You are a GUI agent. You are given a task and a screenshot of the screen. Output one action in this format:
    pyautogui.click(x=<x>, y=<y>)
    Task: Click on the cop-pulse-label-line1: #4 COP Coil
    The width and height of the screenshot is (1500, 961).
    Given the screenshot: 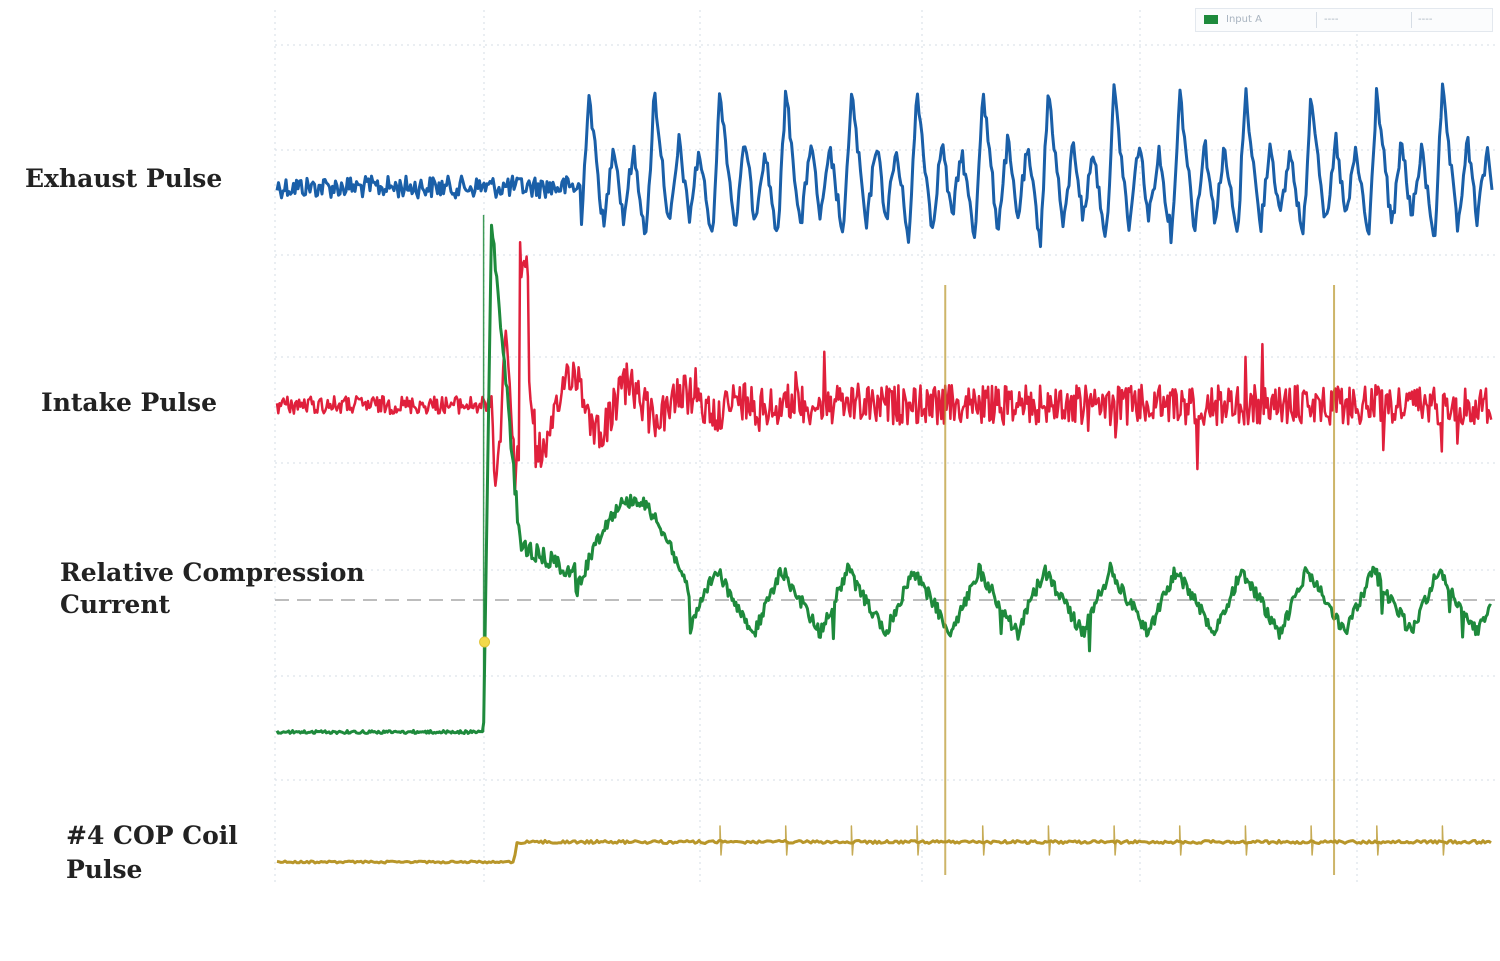 What is the action you would take?
    pyautogui.click(x=152, y=835)
    